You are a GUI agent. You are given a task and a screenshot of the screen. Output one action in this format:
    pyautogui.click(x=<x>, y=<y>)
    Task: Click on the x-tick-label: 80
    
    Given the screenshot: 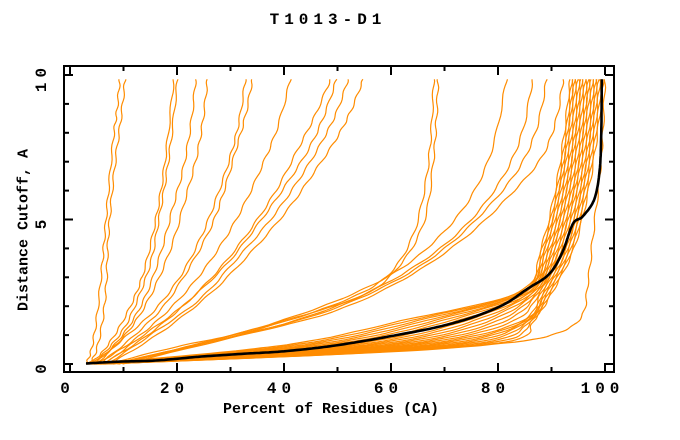 What is the action you would take?
    pyautogui.click(x=495, y=389)
    